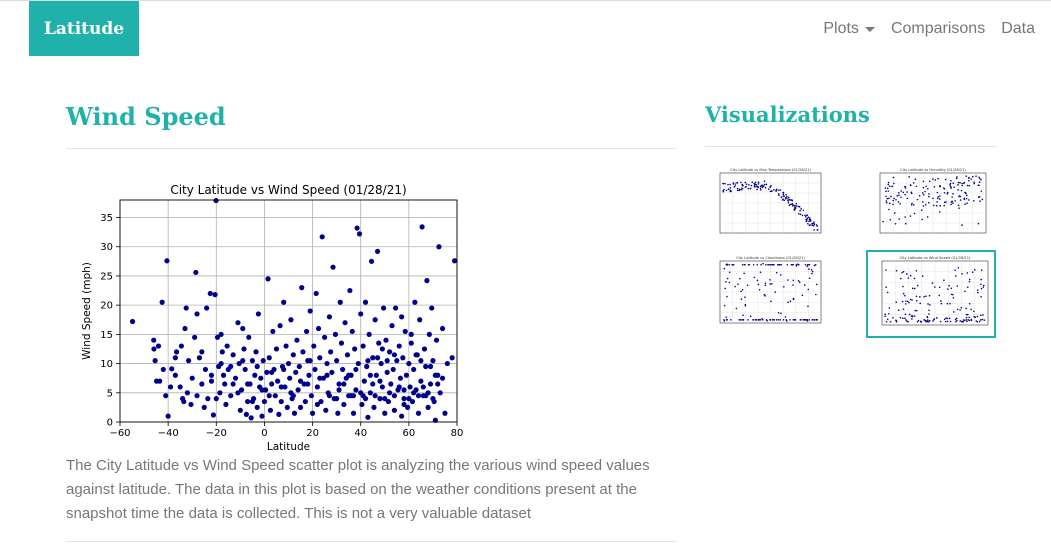  What do you see at coordinates (929, 204) in the screenshot?
I see `thumbnail-humidity: City Latitude vs Humidity (01/28/21)` at bounding box center [929, 204].